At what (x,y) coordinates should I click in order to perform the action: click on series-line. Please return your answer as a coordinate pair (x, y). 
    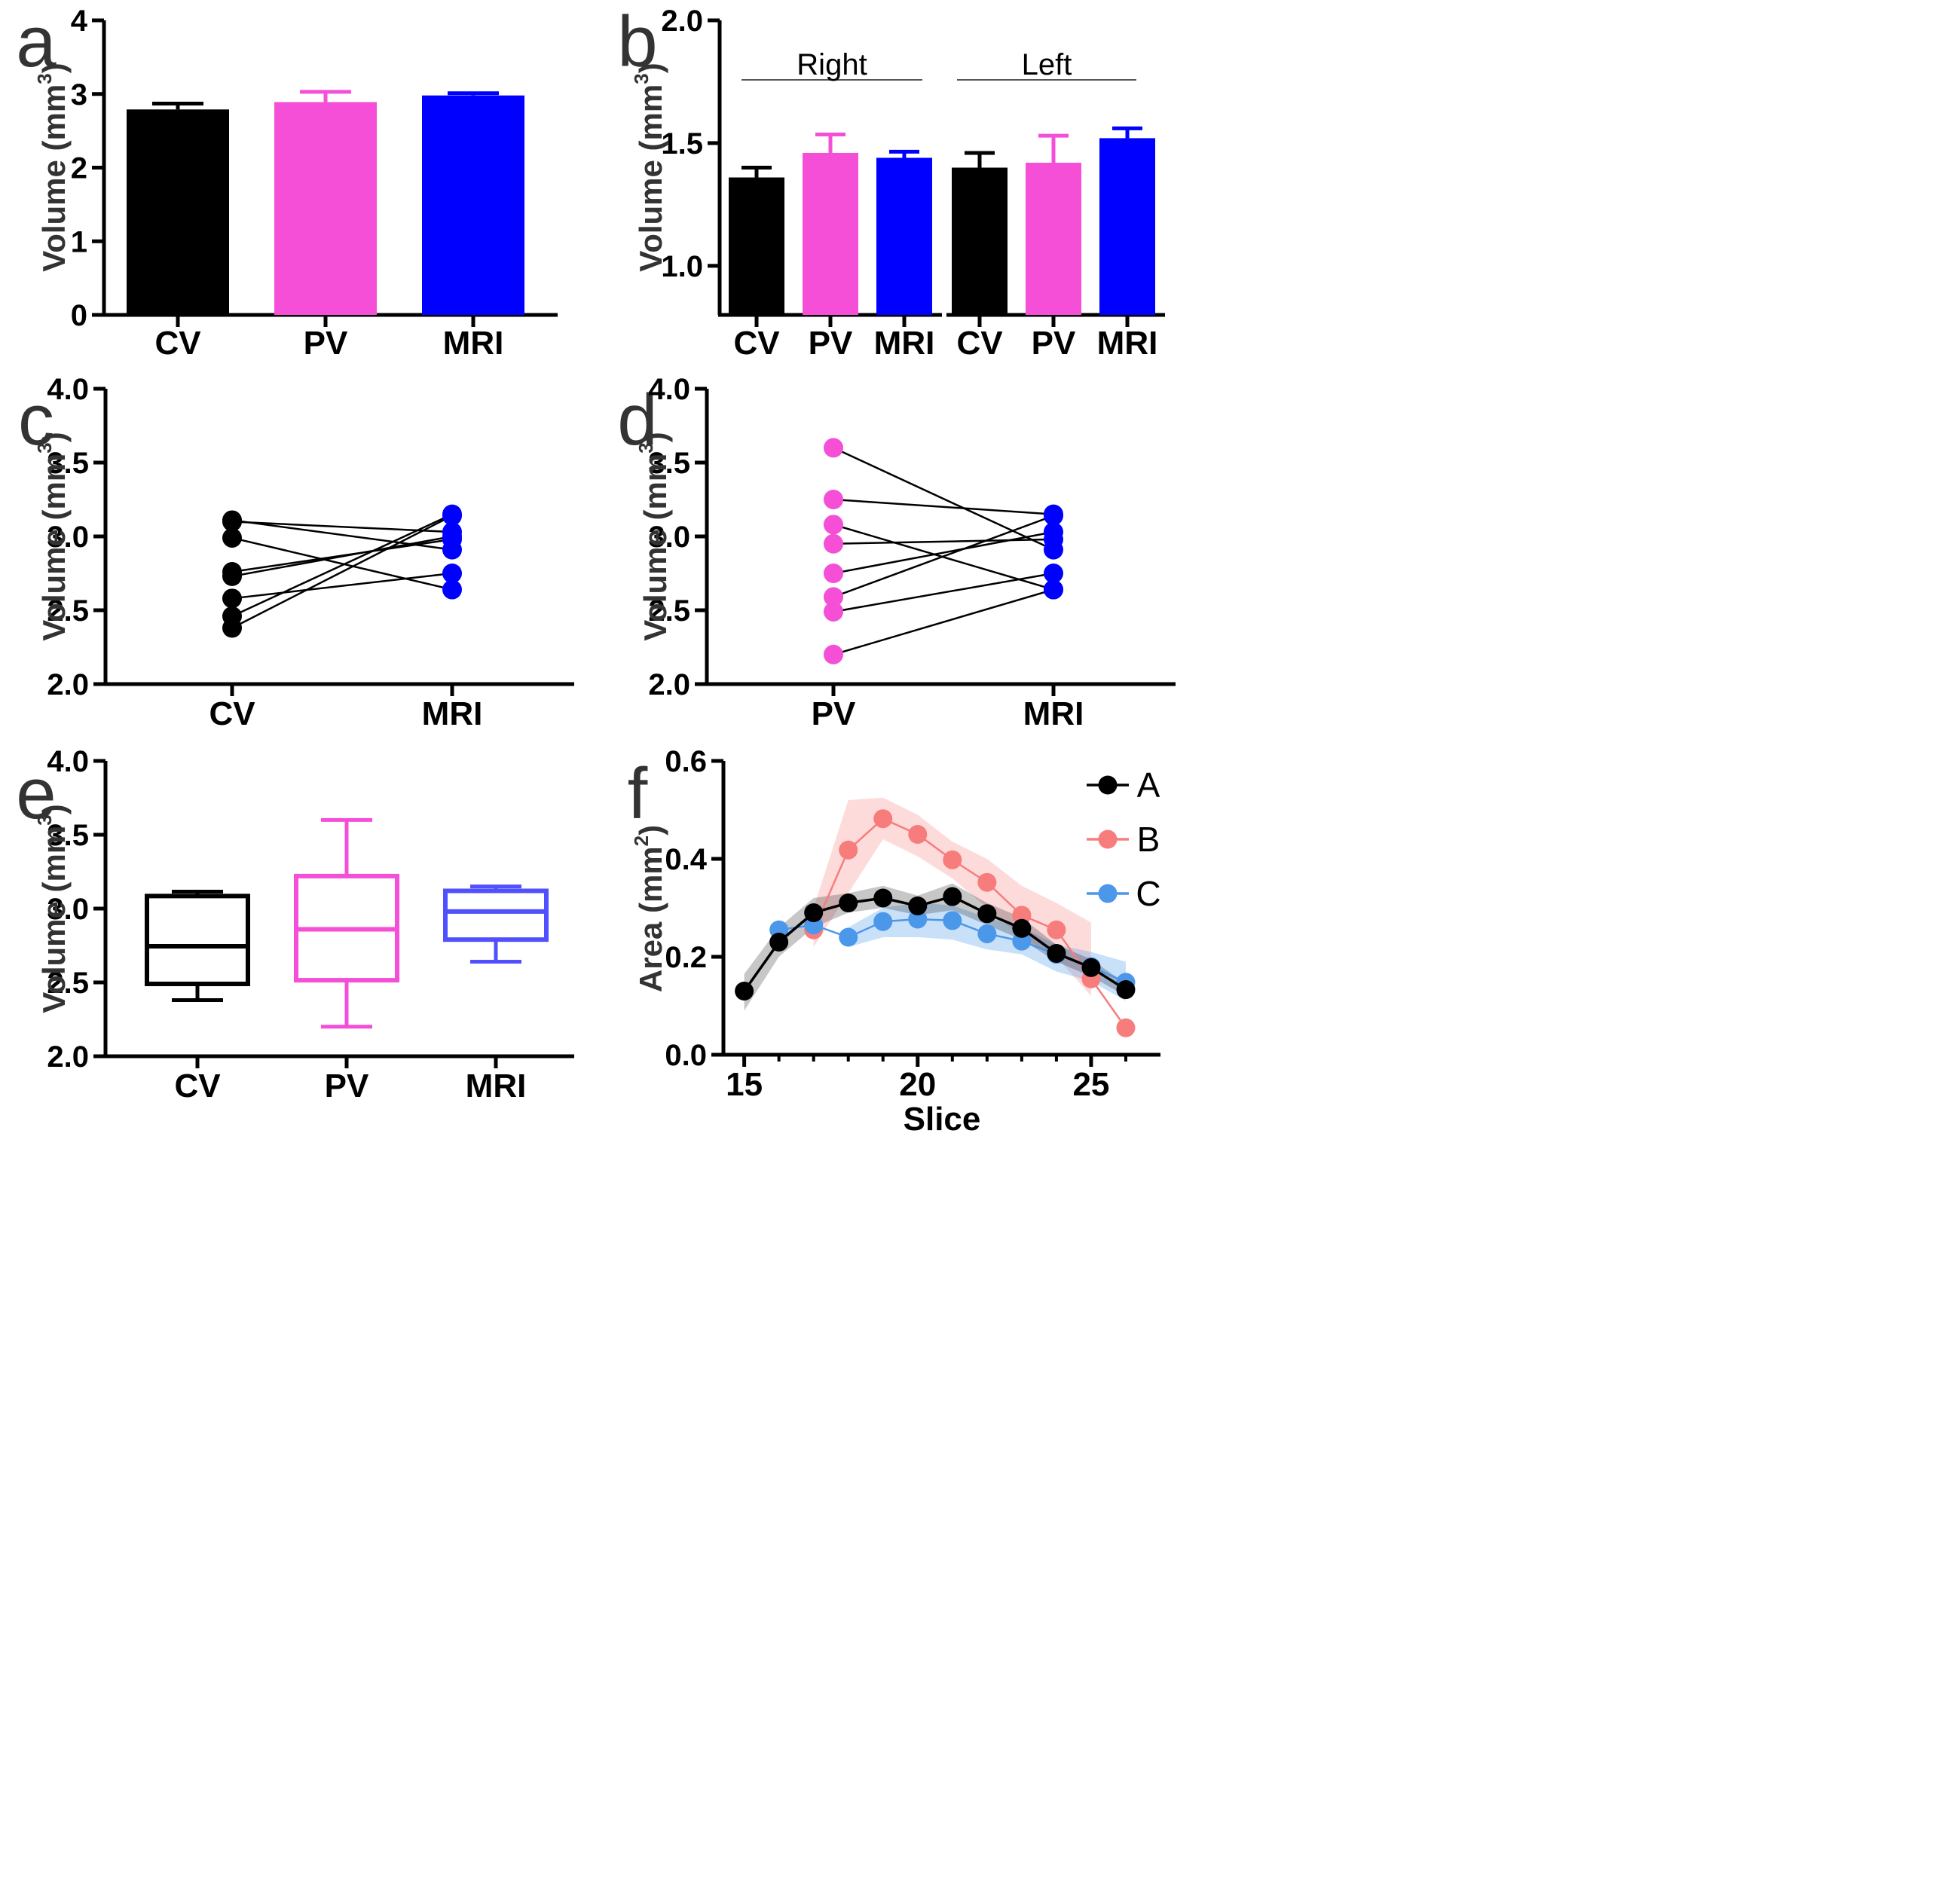
    Looking at the image, I should click on (969, 922).